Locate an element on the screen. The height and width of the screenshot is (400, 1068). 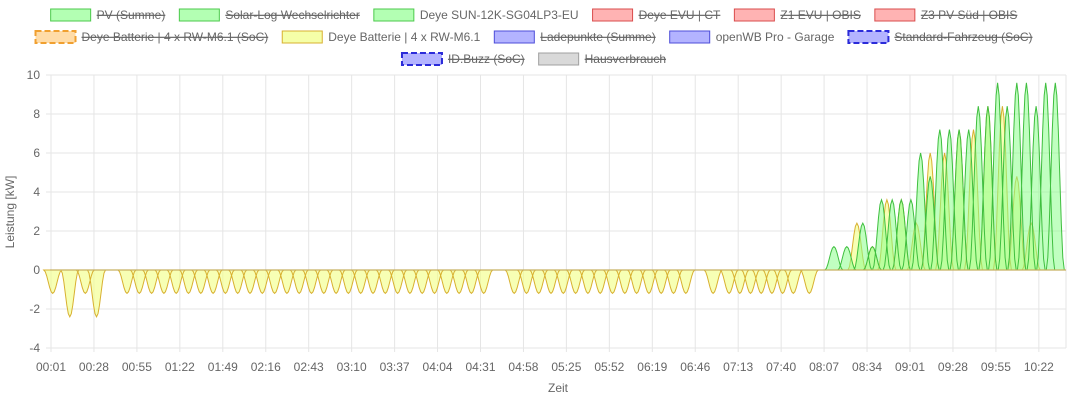
y-tick-label: 2 is located at coordinates (36, 231).